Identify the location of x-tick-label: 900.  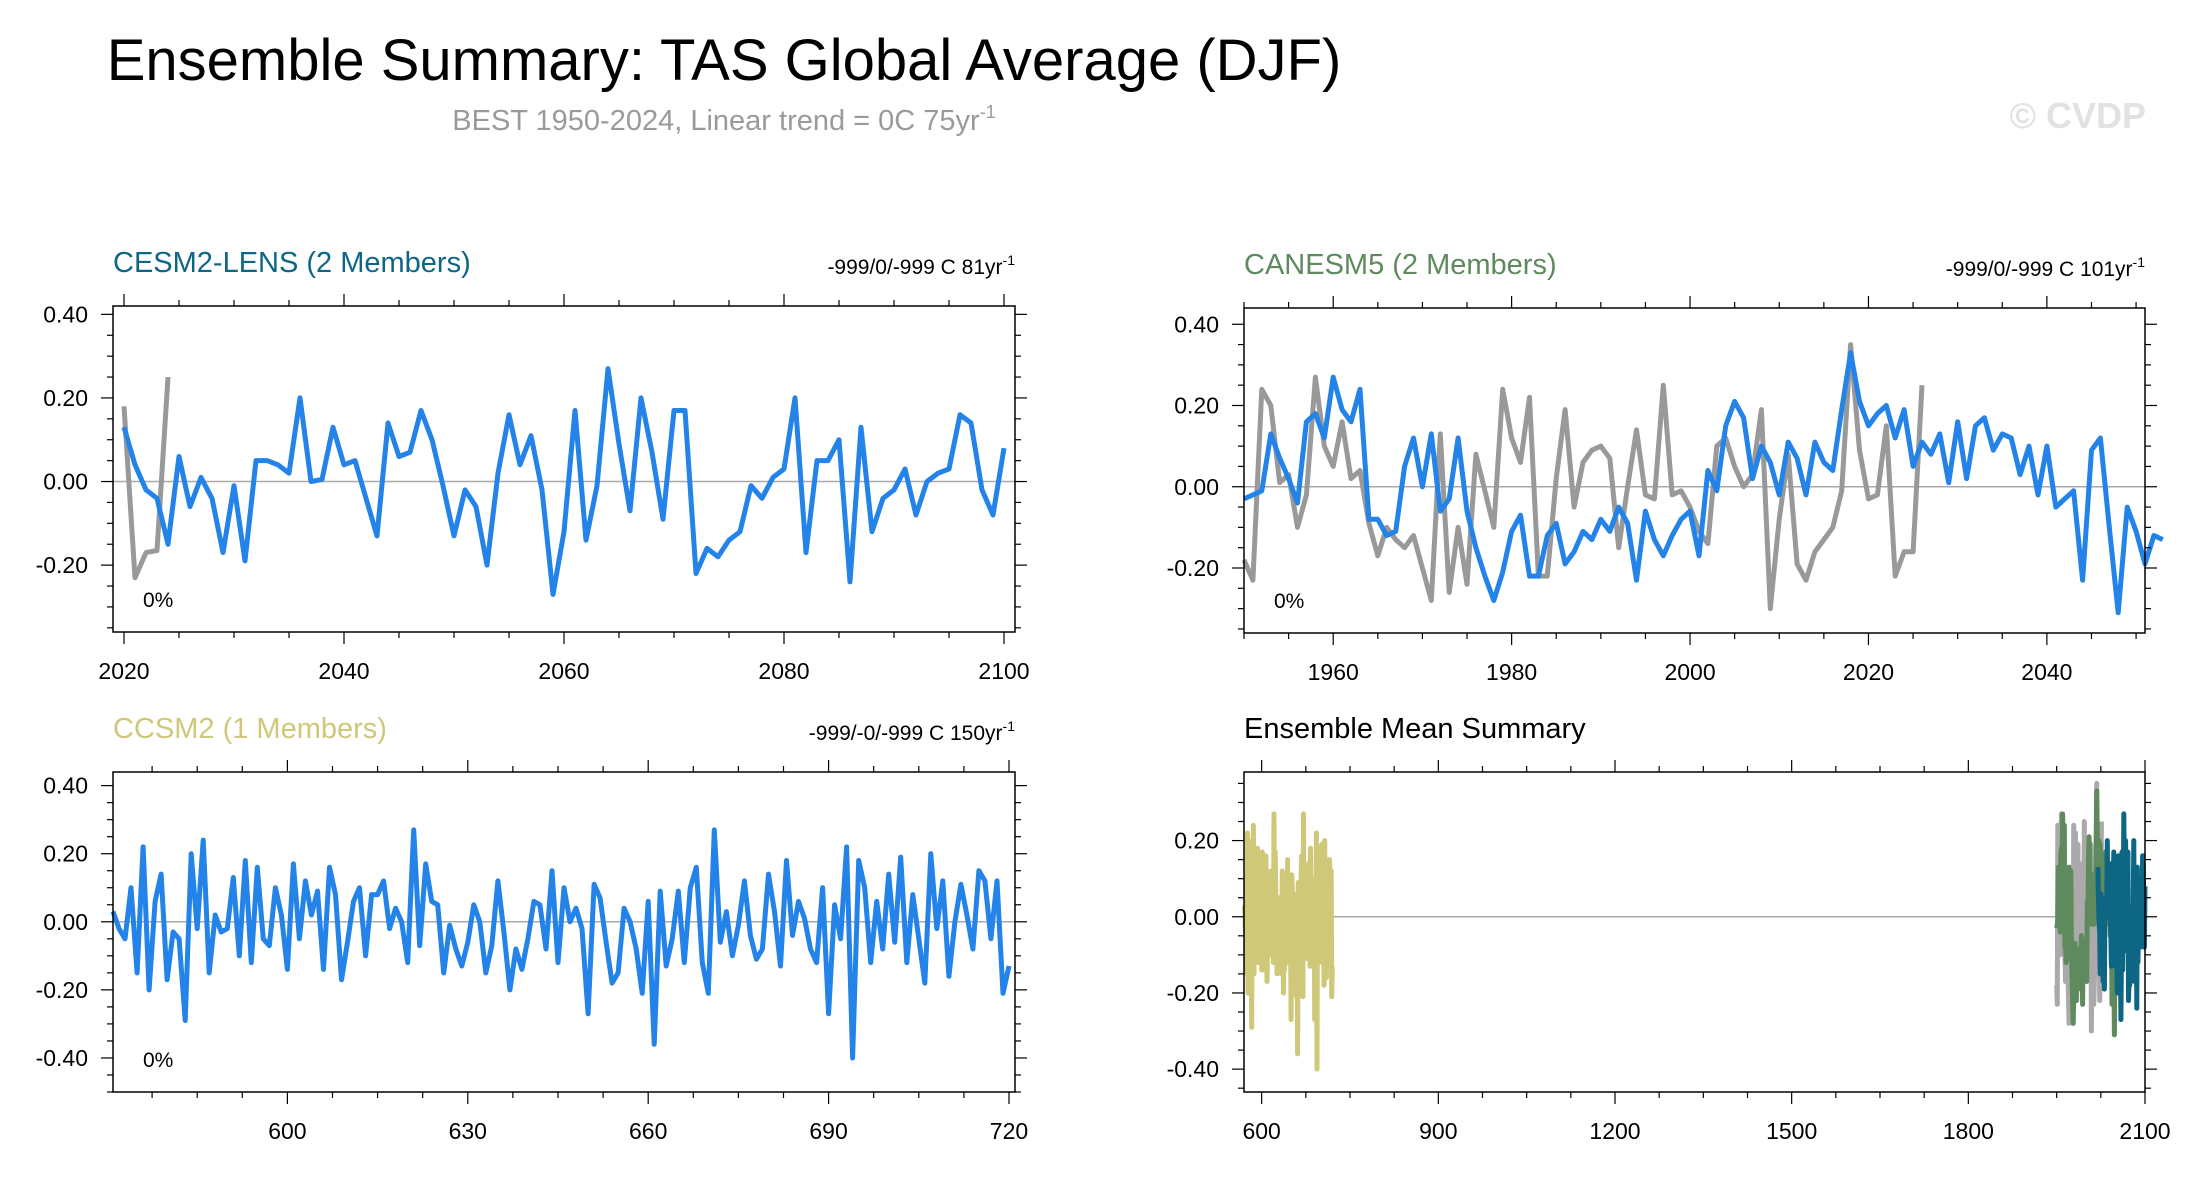
(1438, 1131).